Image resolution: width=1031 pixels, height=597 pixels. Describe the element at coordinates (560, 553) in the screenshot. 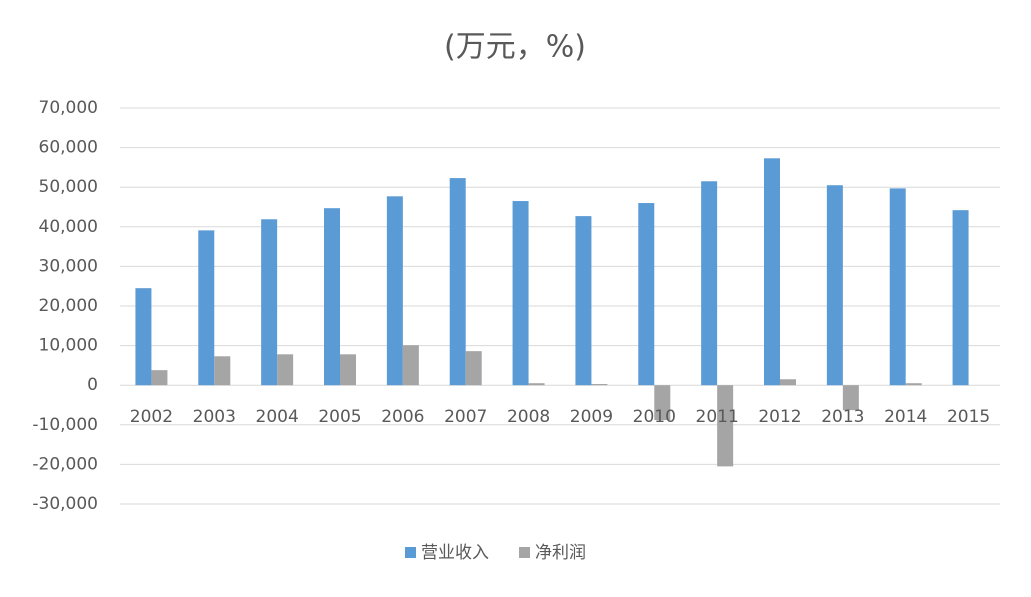

I see `legend-label: 净利润` at that location.